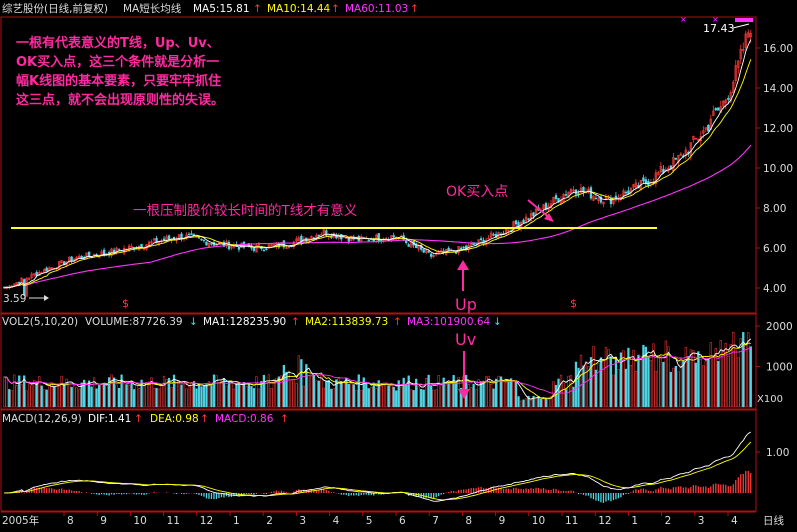  What do you see at coordinates (779, 368) in the screenshot?
I see `volume-tick-label: 1000` at bounding box center [779, 368].